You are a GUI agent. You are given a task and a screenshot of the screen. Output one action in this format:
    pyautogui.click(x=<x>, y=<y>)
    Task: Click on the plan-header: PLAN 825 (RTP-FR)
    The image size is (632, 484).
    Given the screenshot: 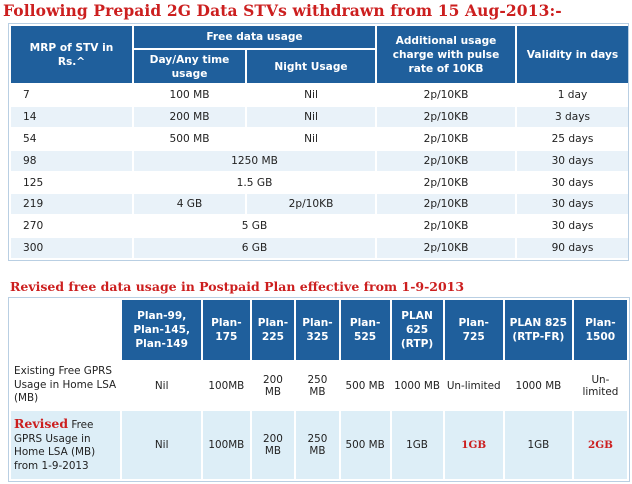 What is the action you would take?
    pyautogui.click(x=538, y=330)
    